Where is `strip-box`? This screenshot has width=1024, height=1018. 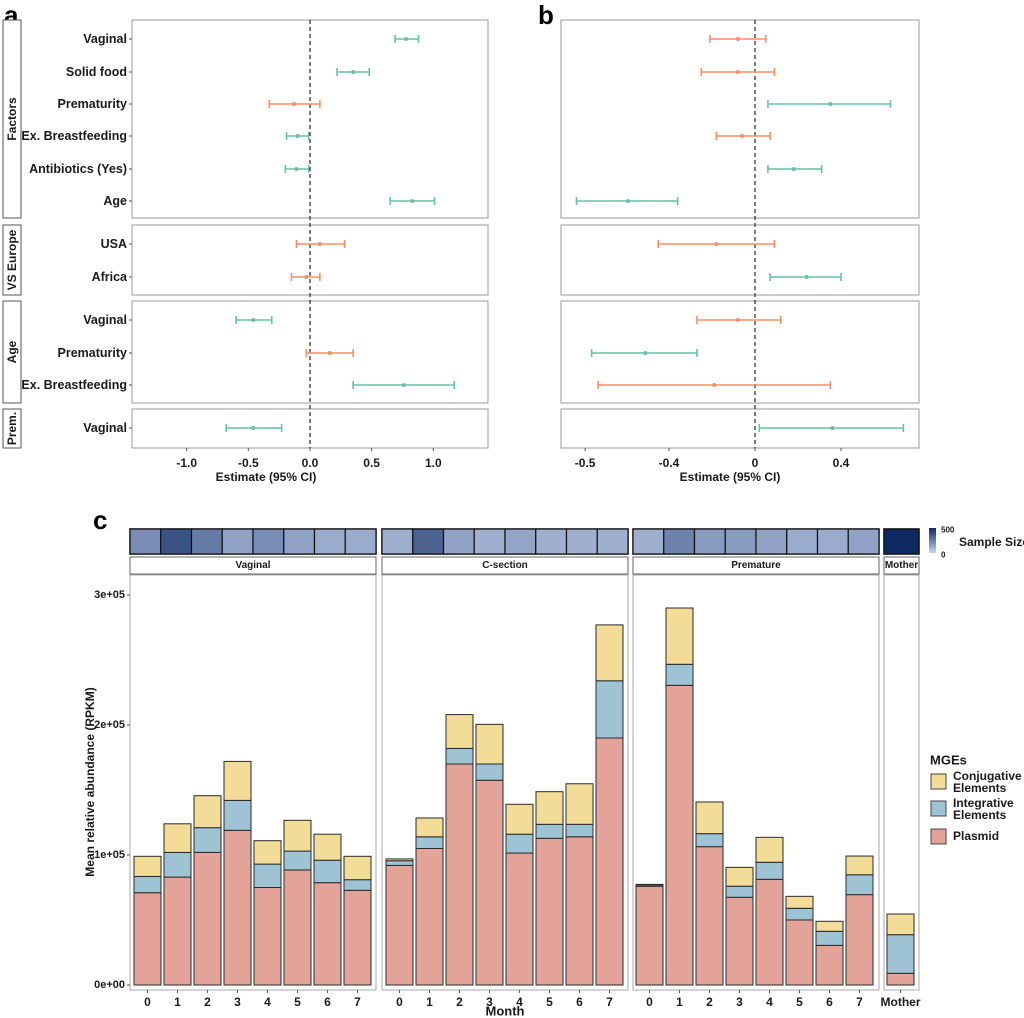 strip-box is located at coordinates (12, 119).